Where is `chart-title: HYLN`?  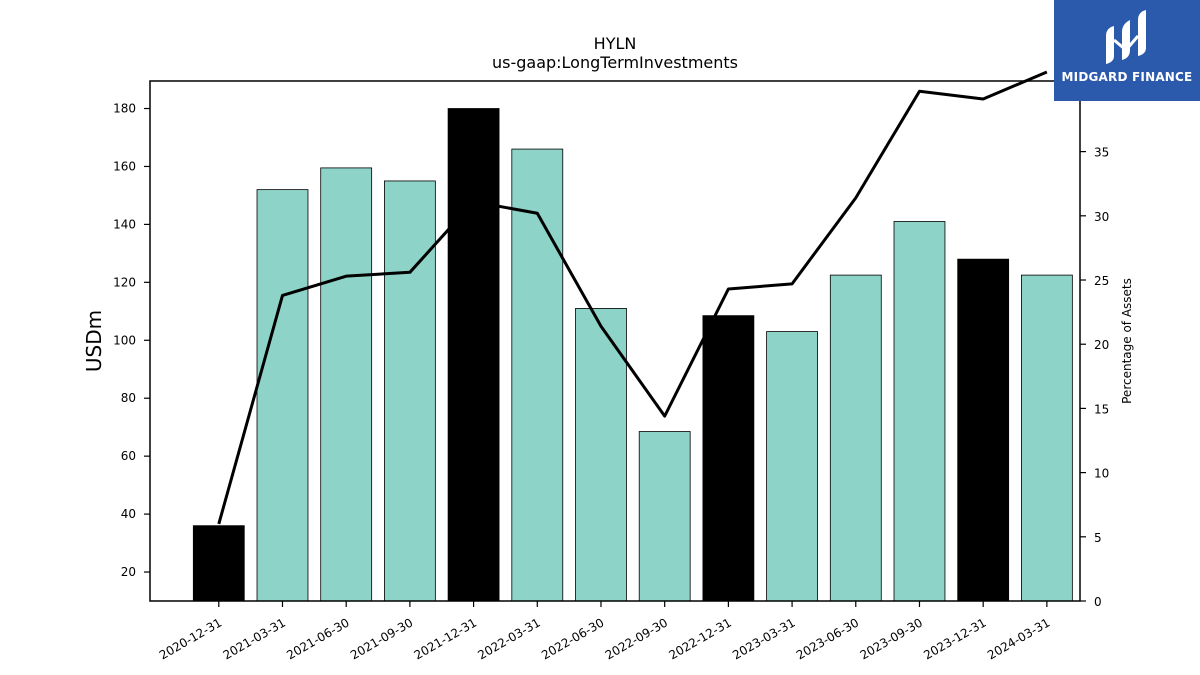
chart-title: HYLN is located at coordinates (615, 43).